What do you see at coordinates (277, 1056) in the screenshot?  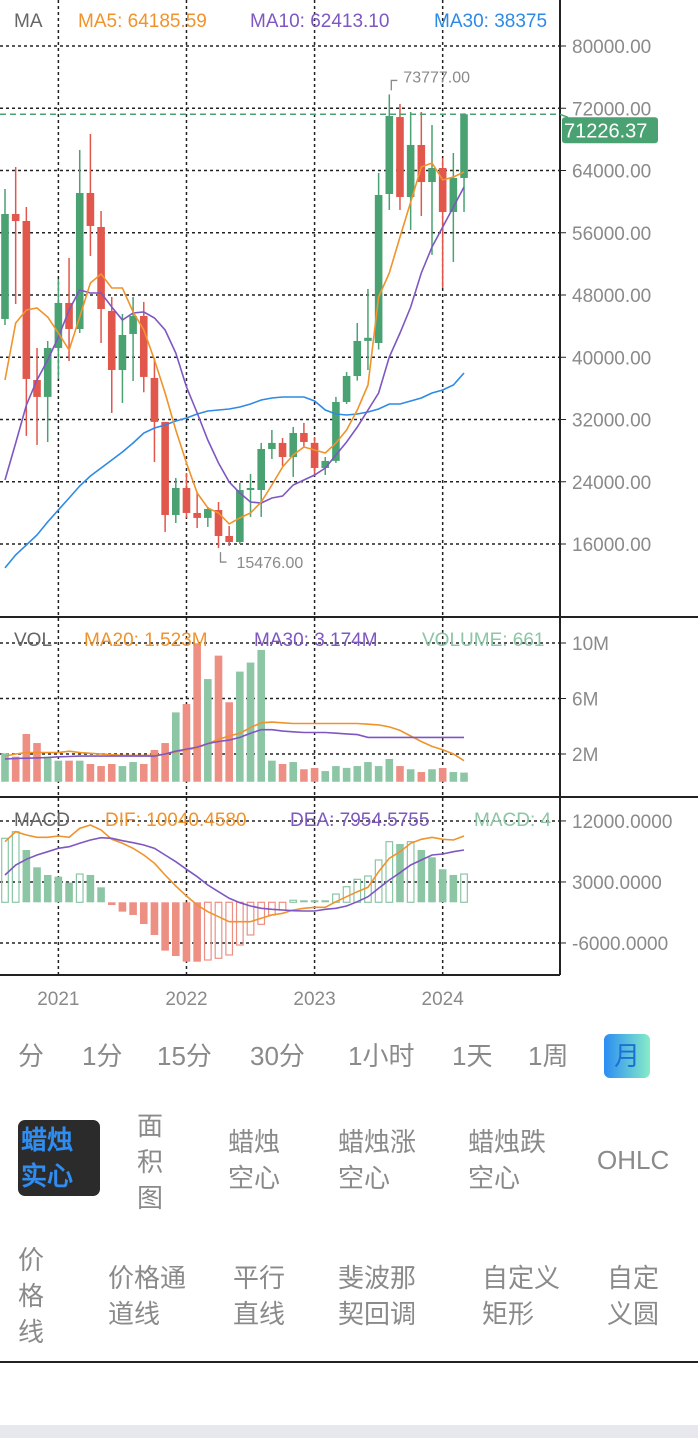 I see `period-tab-30min: 30分` at bounding box center [277, 1056].